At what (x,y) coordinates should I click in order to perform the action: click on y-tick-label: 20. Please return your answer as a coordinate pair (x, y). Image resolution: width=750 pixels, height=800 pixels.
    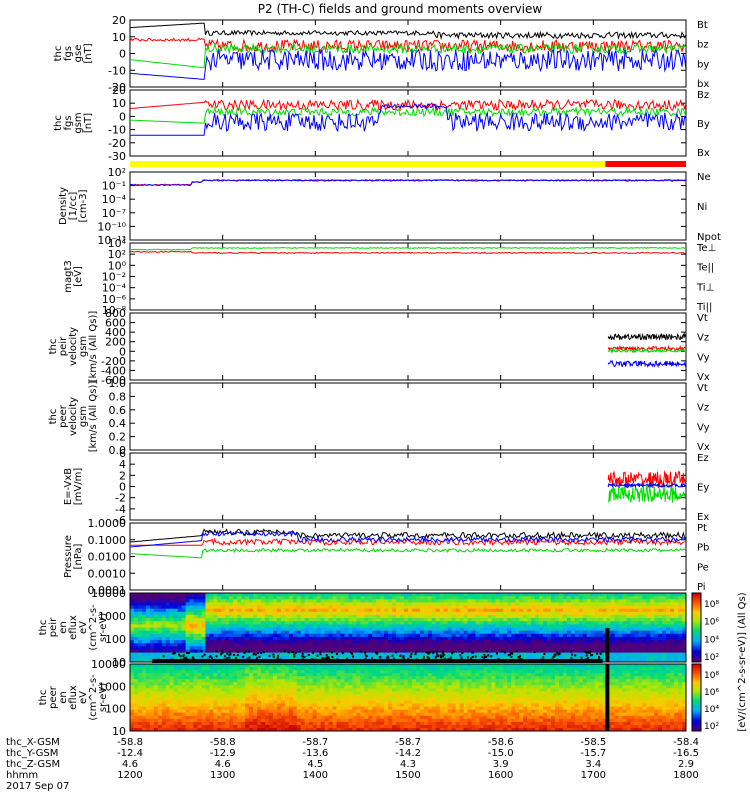
    Looking at the image, I should click on (119, 90).